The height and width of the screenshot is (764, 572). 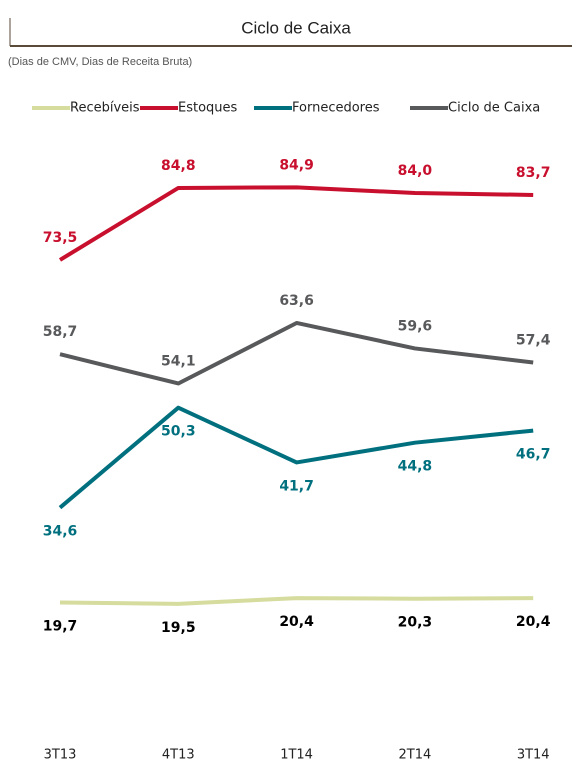 What do you see at coordinates (296, 301) in the screenshot?
I see `data-label: 63,6` at bounding box center [296, 301].